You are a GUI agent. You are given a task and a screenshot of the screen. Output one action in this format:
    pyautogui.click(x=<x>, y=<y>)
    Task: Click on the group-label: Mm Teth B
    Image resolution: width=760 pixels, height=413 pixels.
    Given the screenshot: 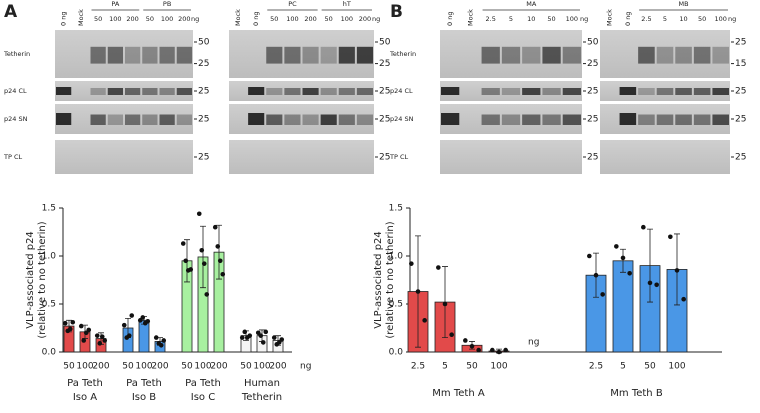 What is the action you would take?
    pyautogui.click(x=636, y=393)
    